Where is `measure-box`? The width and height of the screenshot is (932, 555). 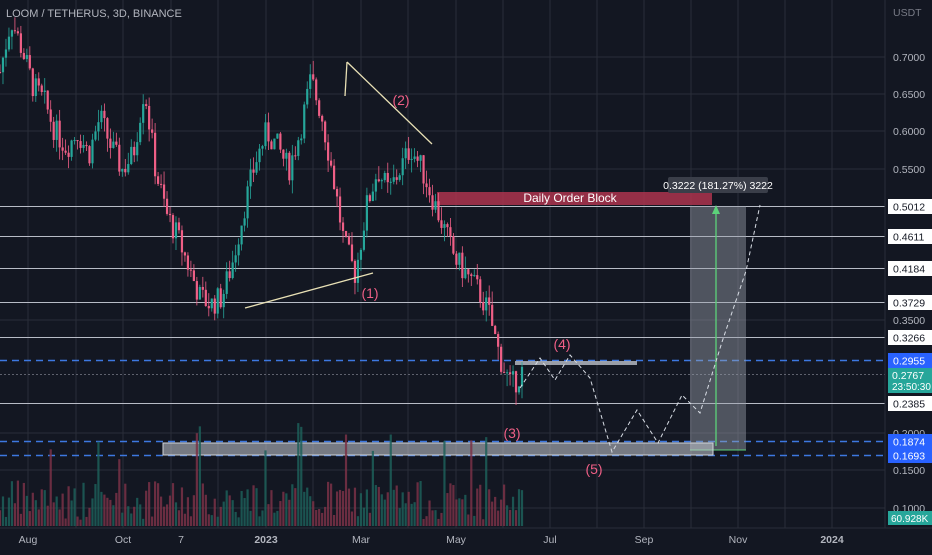 measure-box is located at coordinates (718, 328).